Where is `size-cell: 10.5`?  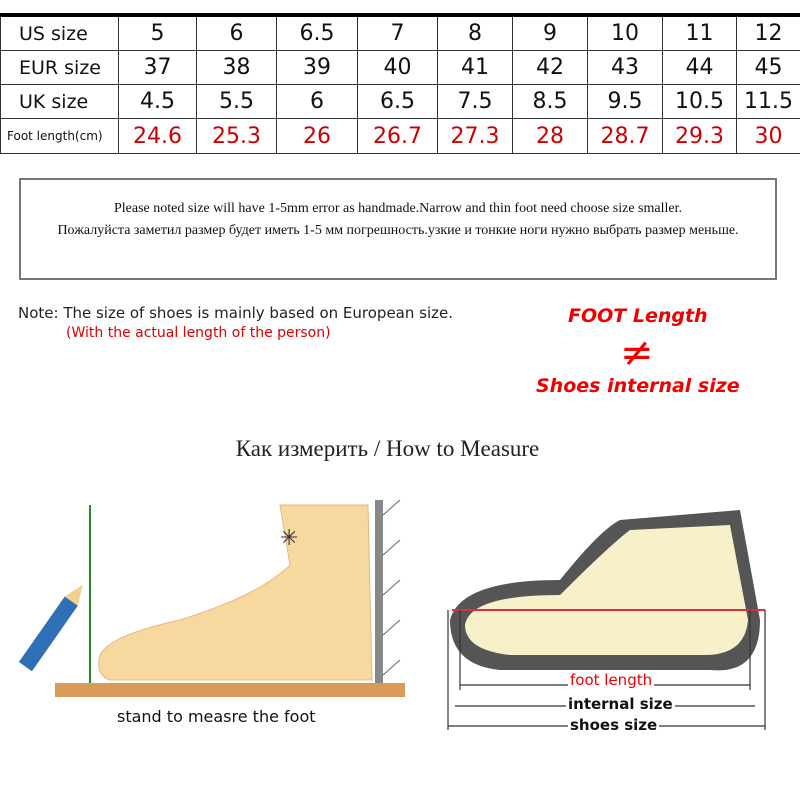
size-cell: 10.5 is located at coordinates (699, 101).